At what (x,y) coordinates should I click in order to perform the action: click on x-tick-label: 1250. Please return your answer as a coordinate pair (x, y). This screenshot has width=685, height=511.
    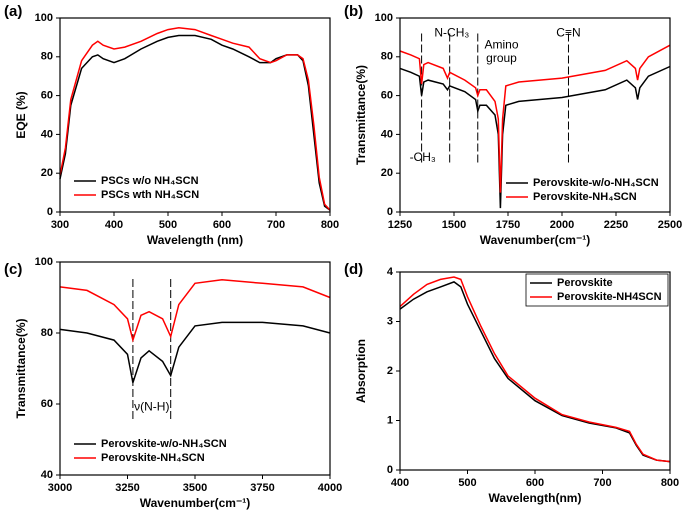
    Looking at the image, I should click on (400, 225).